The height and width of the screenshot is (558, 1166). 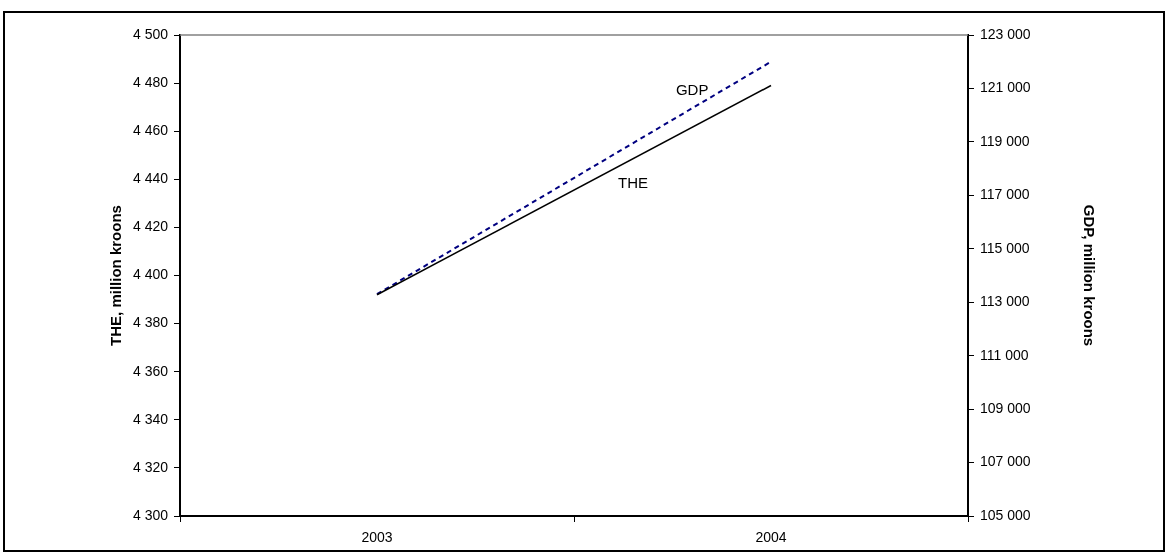 What do you see at coordinates (1005, 33) in the screenshot?
I see `y2-tick-label: 123 000` at bounding box center [1005, 33].